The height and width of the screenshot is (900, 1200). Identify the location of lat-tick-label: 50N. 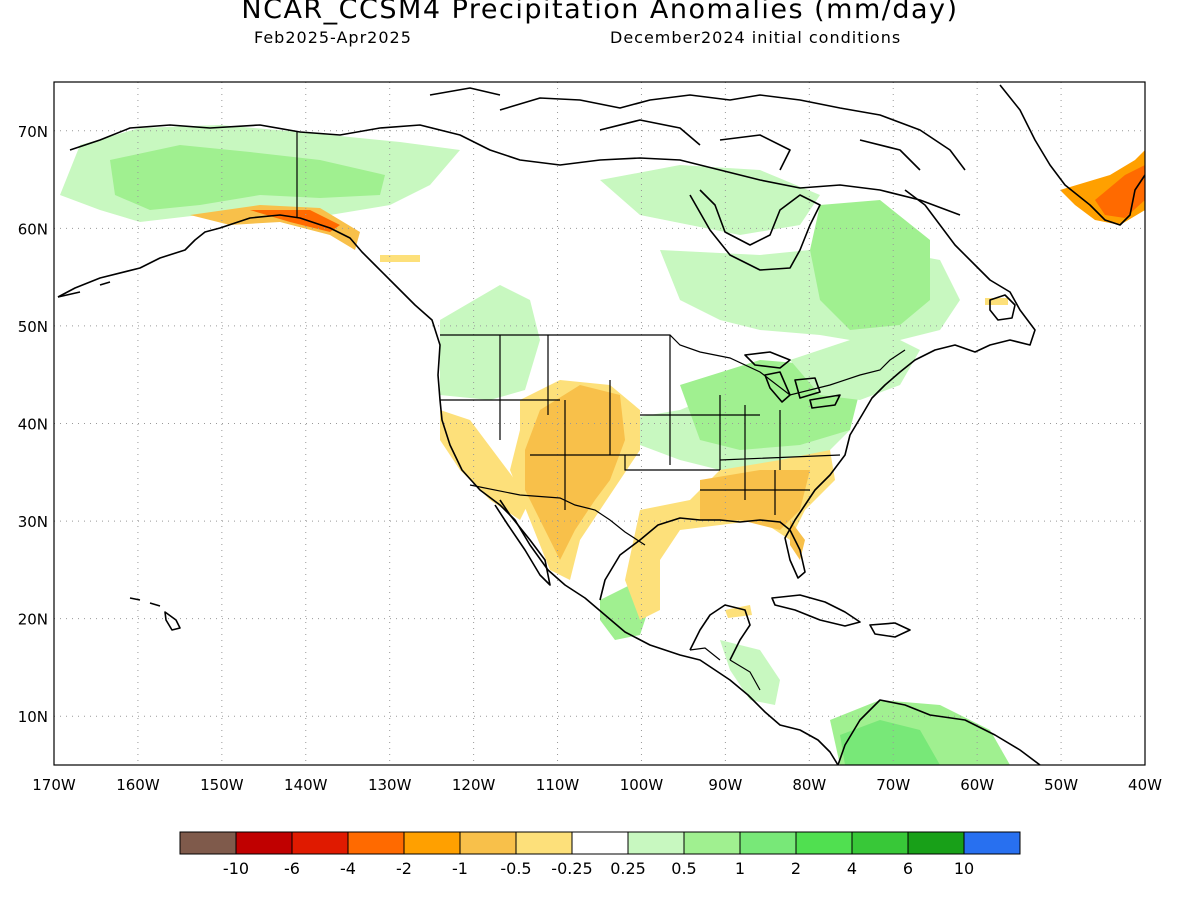
(33, 327).